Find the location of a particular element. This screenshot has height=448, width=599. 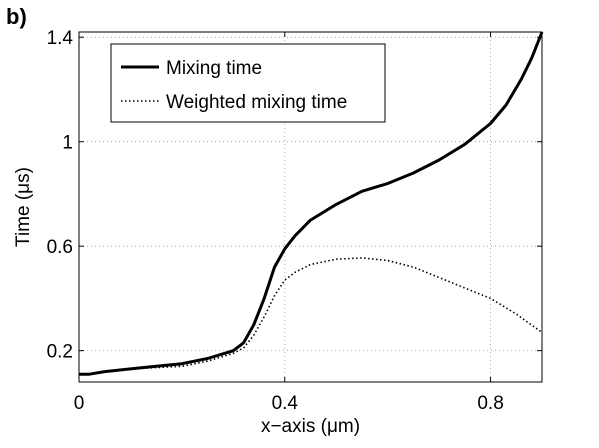

x-tick-label: 0.4 is located at coordinates (285, 403).